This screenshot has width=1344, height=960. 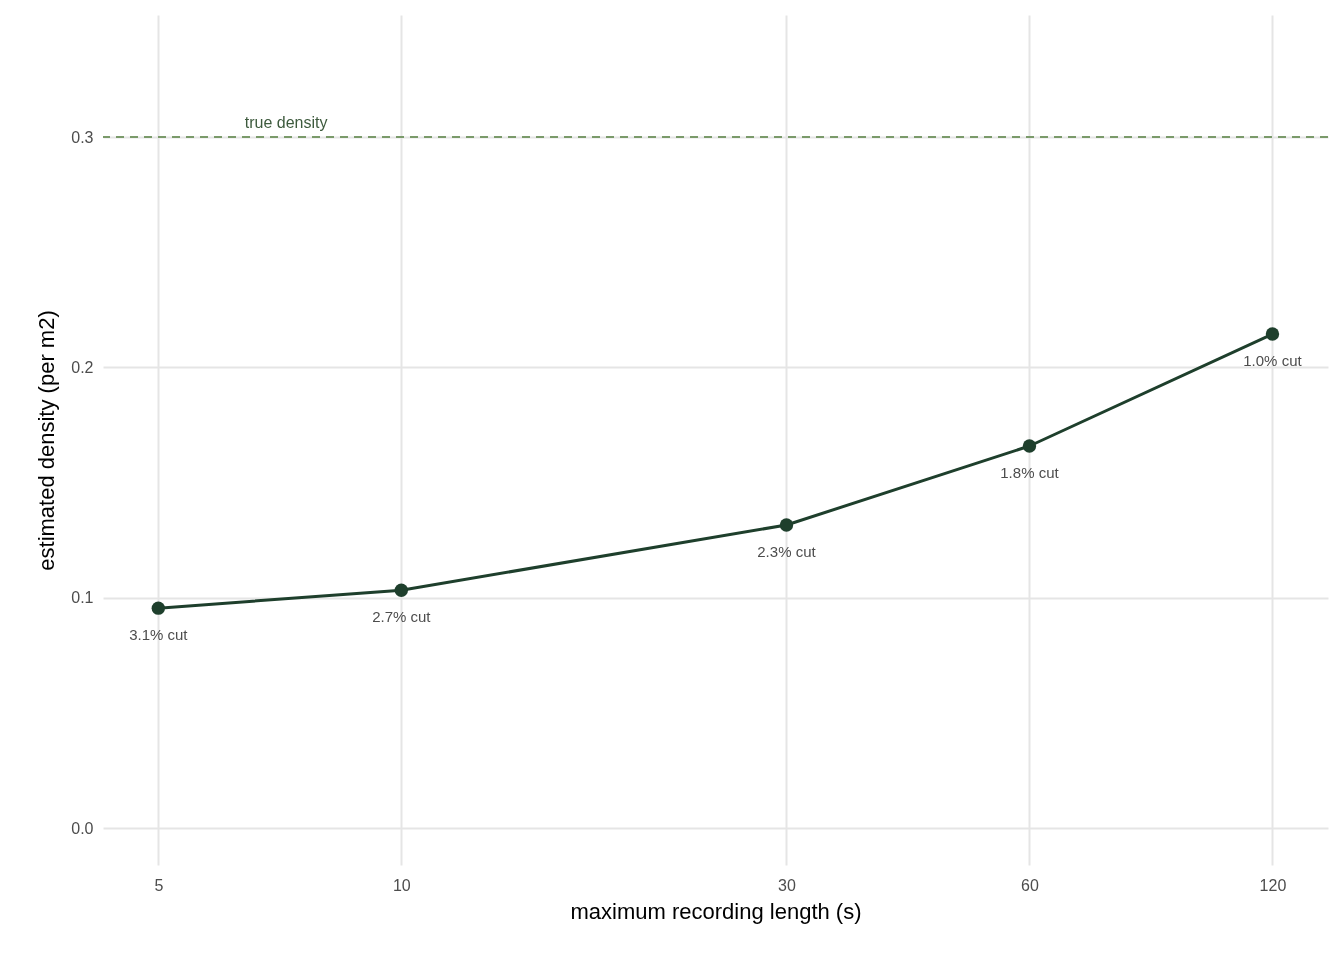 What do you see at coordinates (787, 885) in the screenshot?
I see `x-tick-label: 30` at bounding box center [787, 885].